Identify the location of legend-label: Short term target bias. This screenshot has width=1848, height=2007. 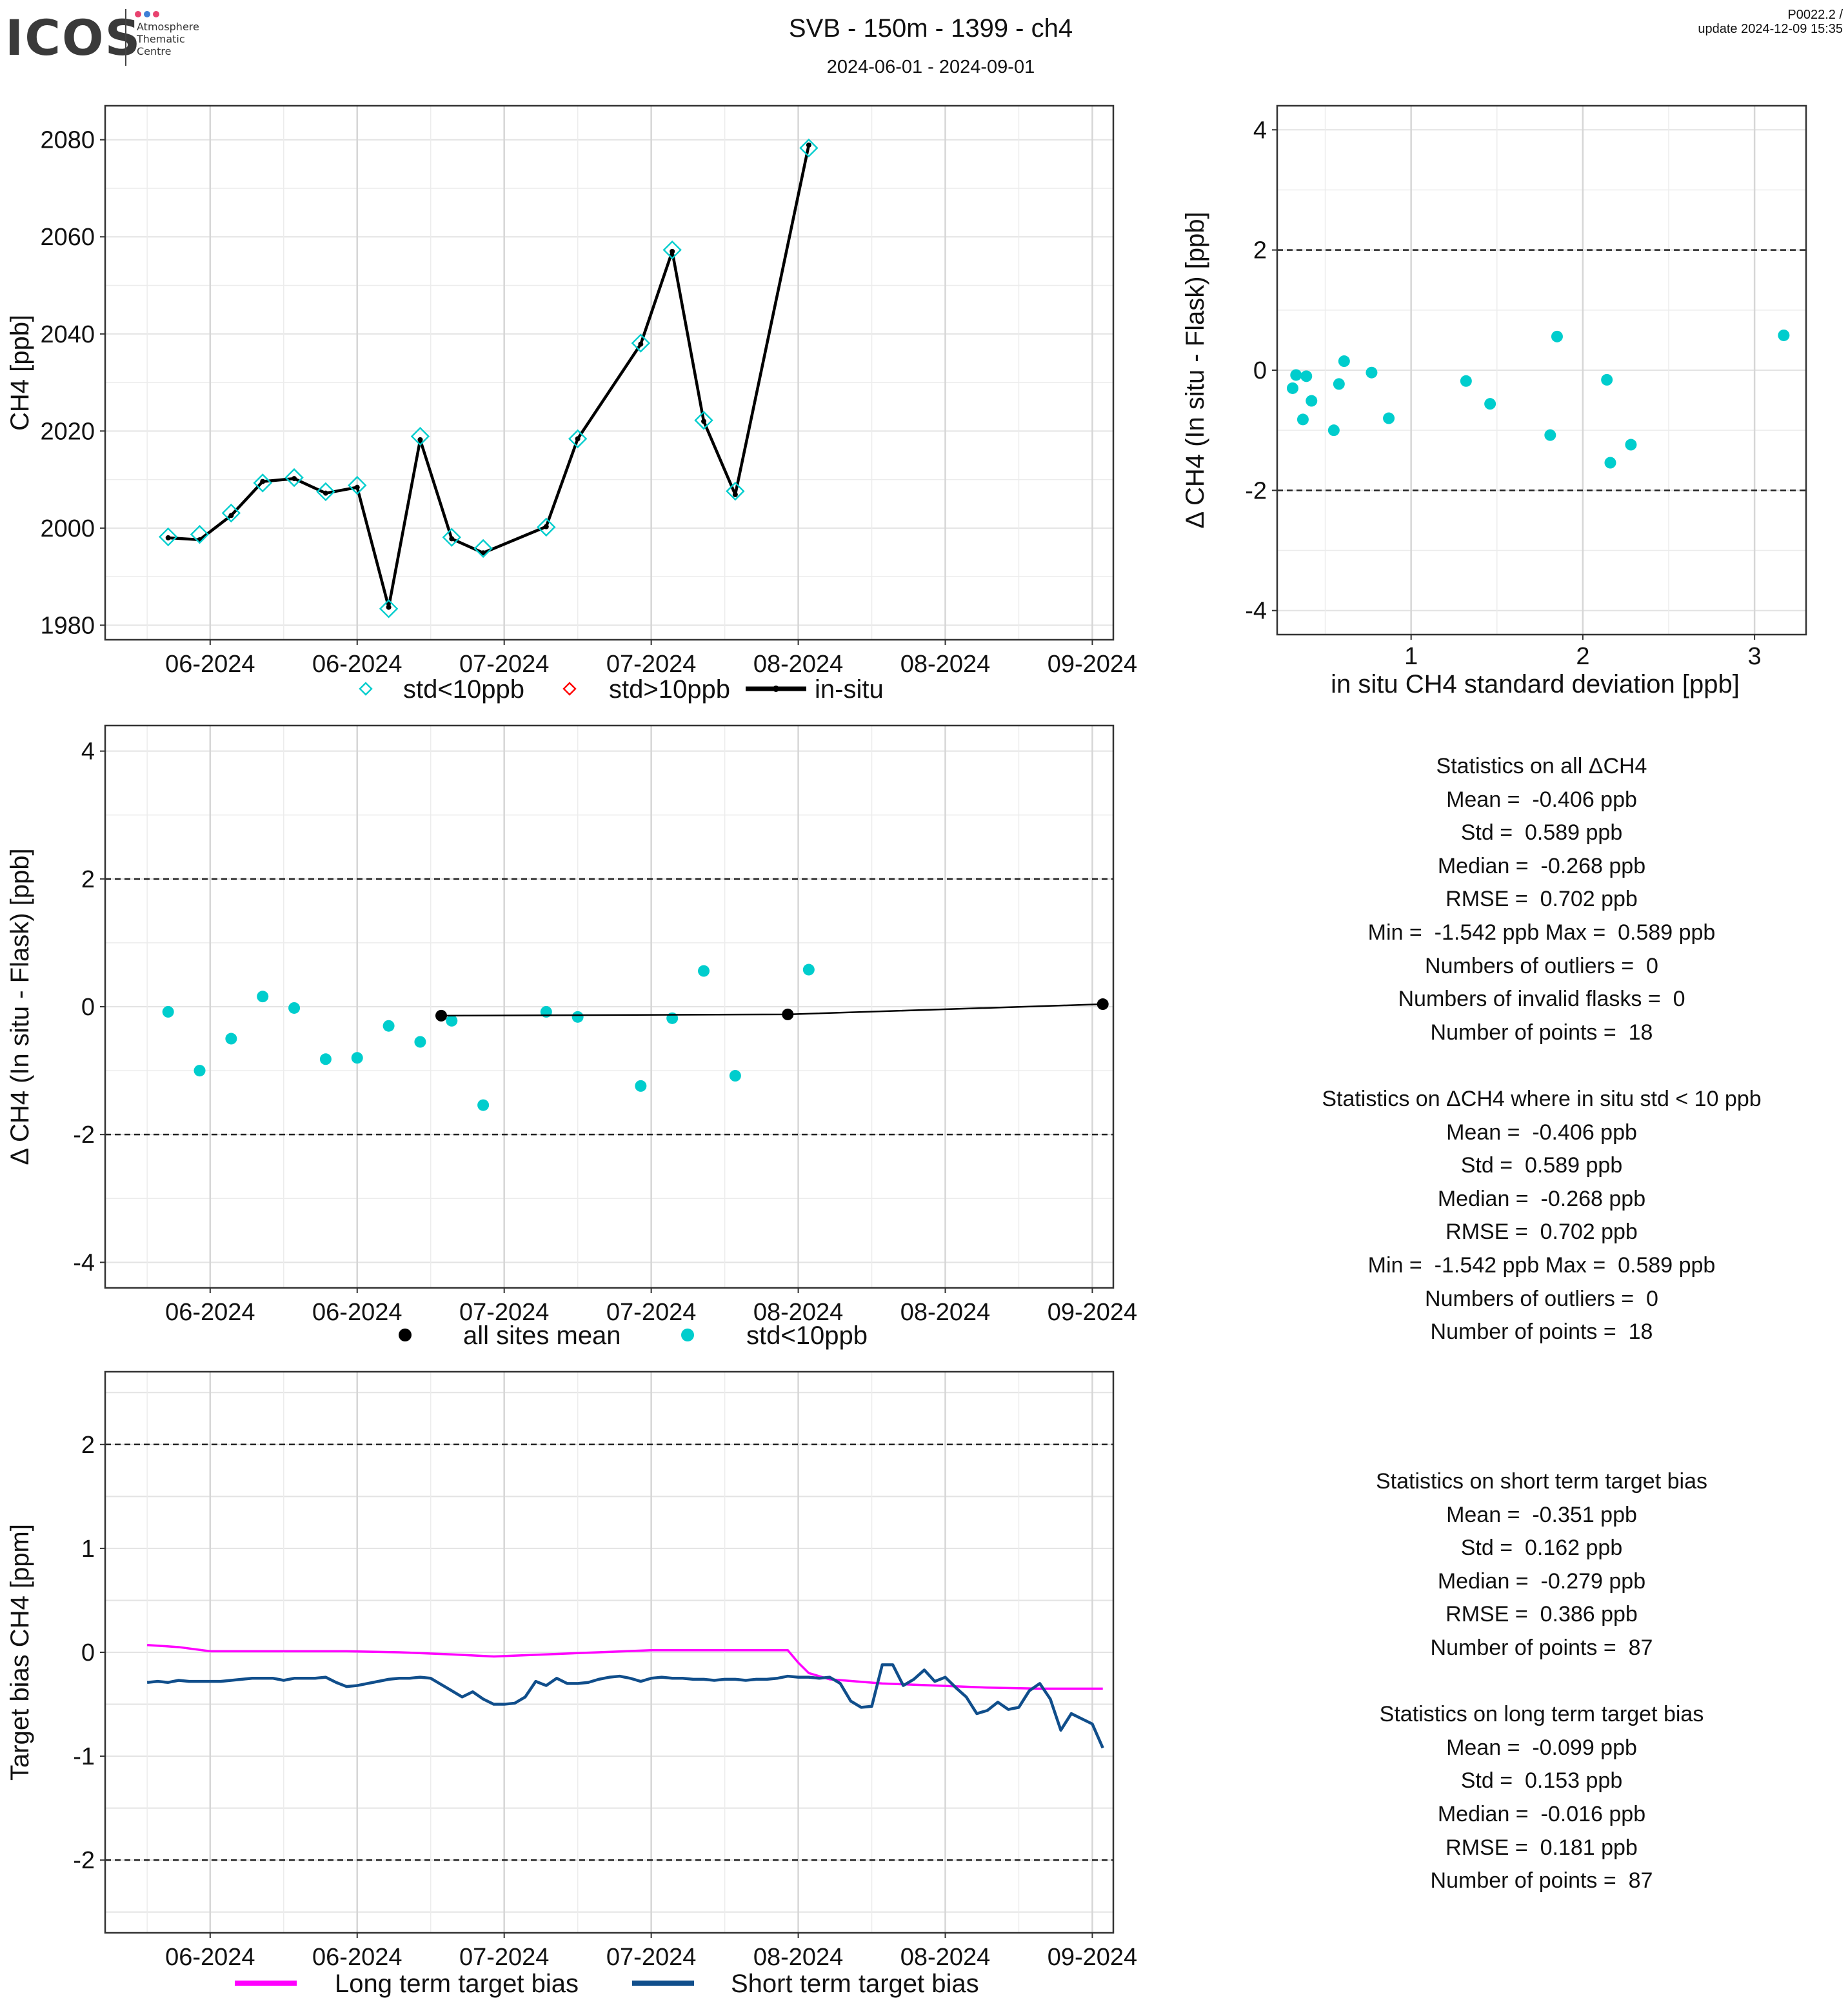
(855, 1984).